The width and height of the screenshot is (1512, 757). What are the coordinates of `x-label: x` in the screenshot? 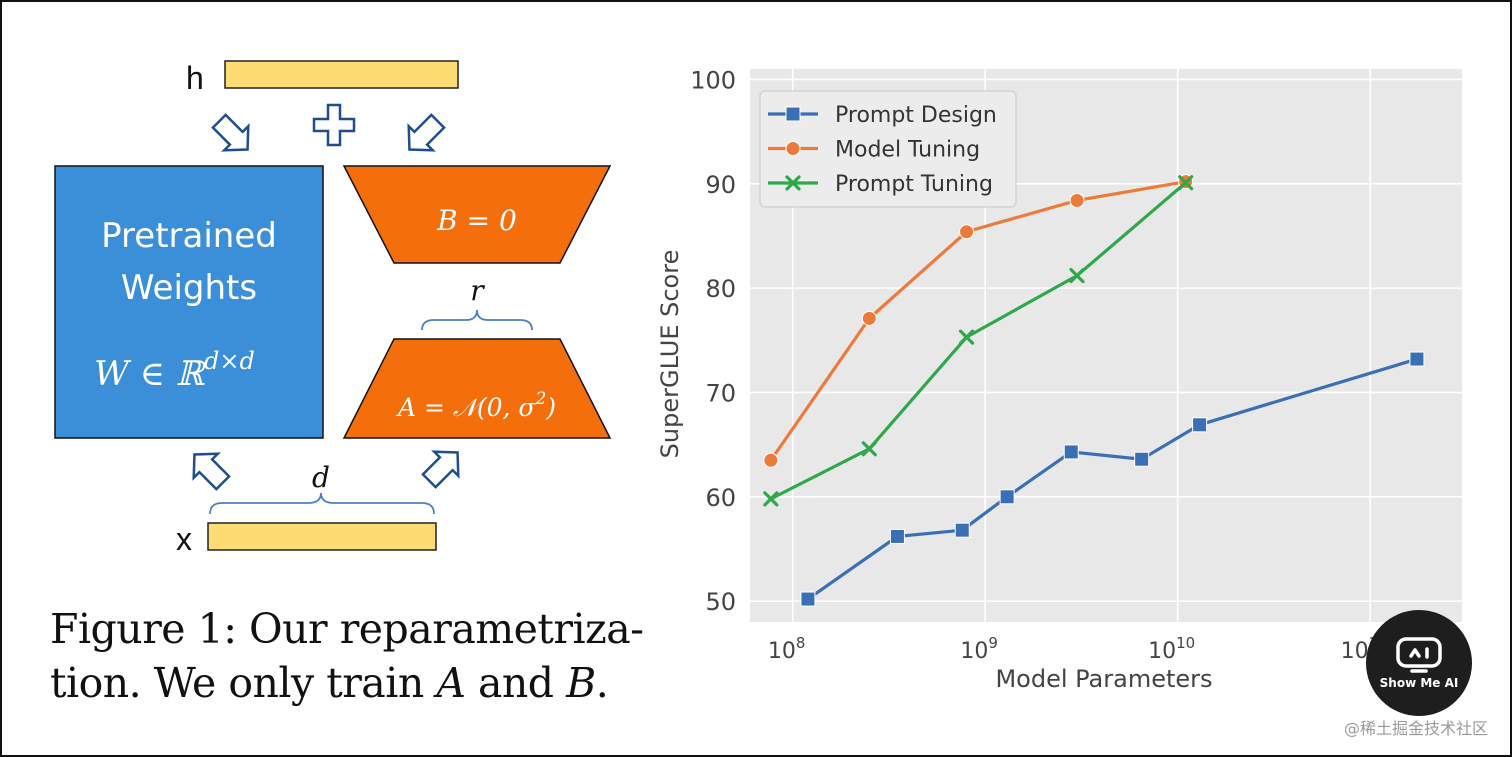 It's located at (184, 539).